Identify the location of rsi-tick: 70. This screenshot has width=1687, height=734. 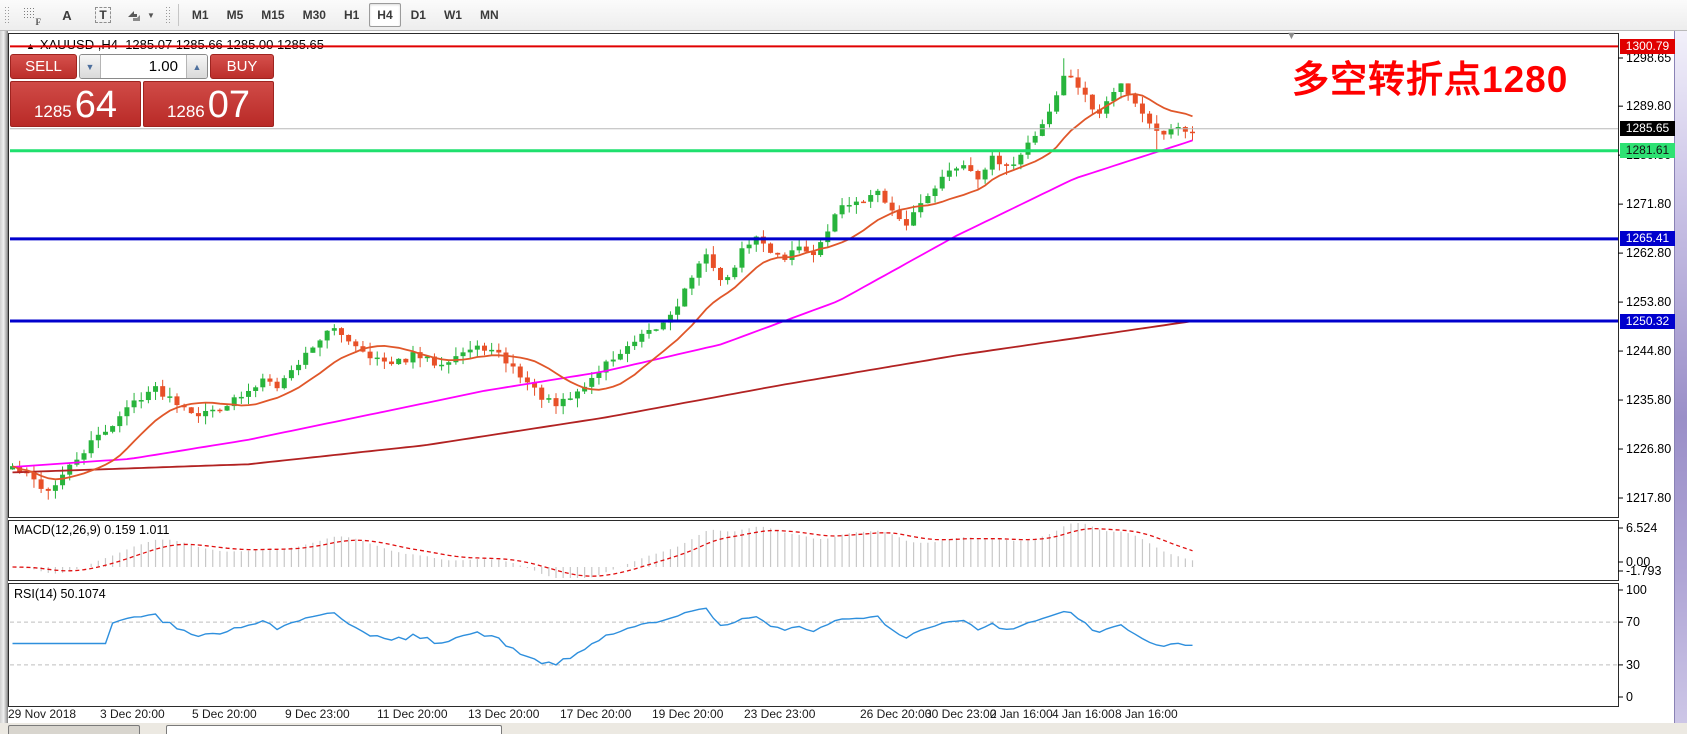
(1633, 622).